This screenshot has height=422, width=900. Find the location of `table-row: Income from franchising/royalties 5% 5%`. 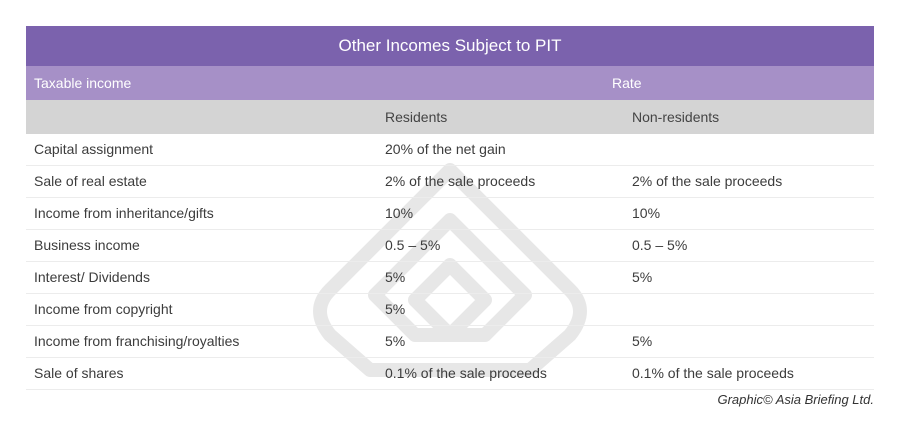

table-row: Income from franchising/royalties 5% 5% is located at coordinates (450, 342).